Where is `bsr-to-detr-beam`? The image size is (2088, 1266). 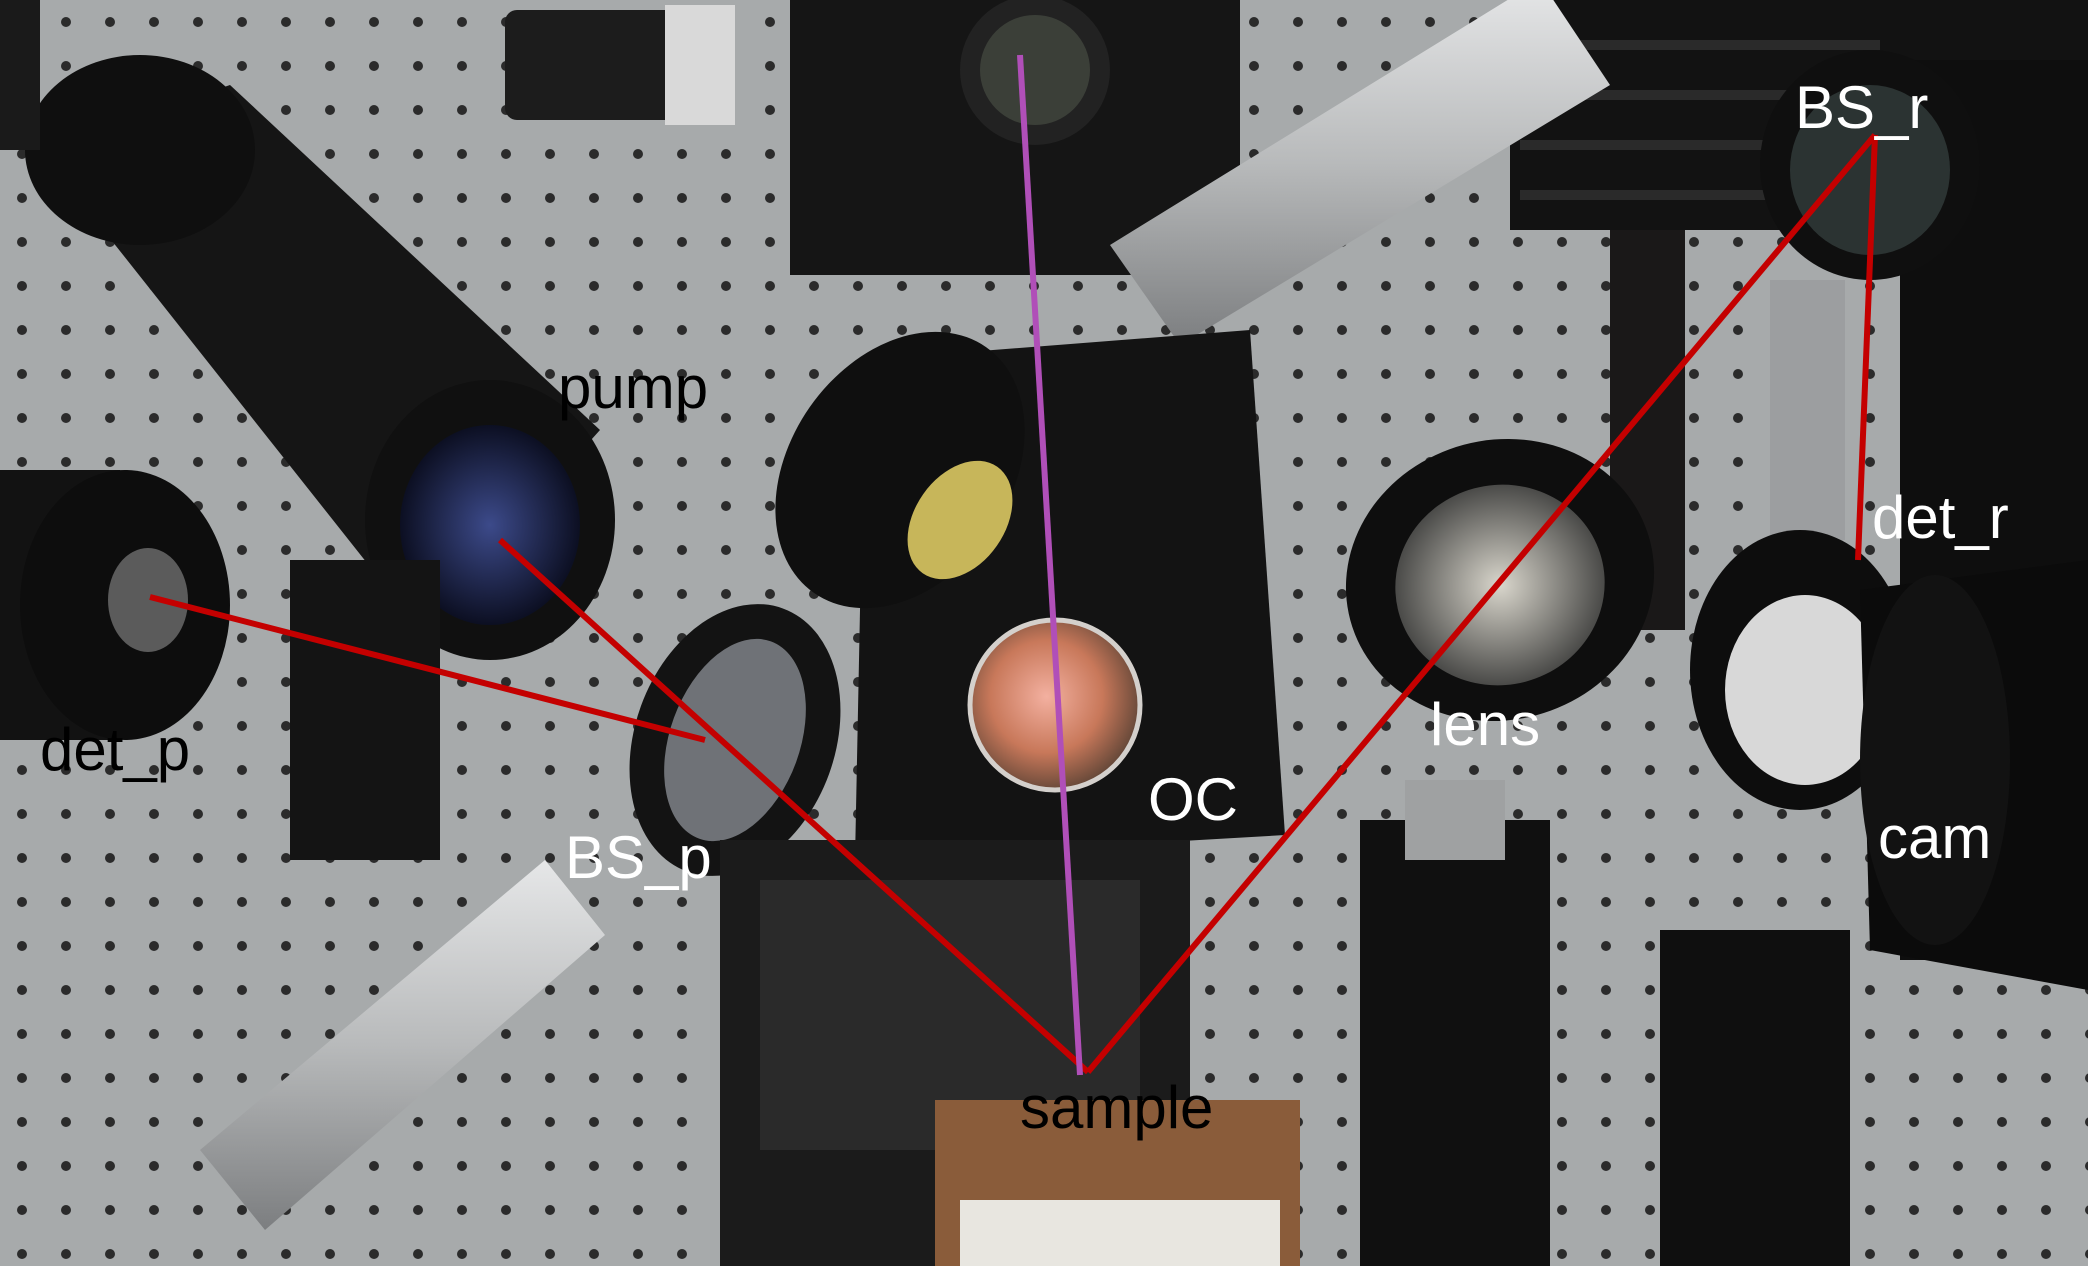 bsr-to-detr-beam is located at coordinates (1866, 347).